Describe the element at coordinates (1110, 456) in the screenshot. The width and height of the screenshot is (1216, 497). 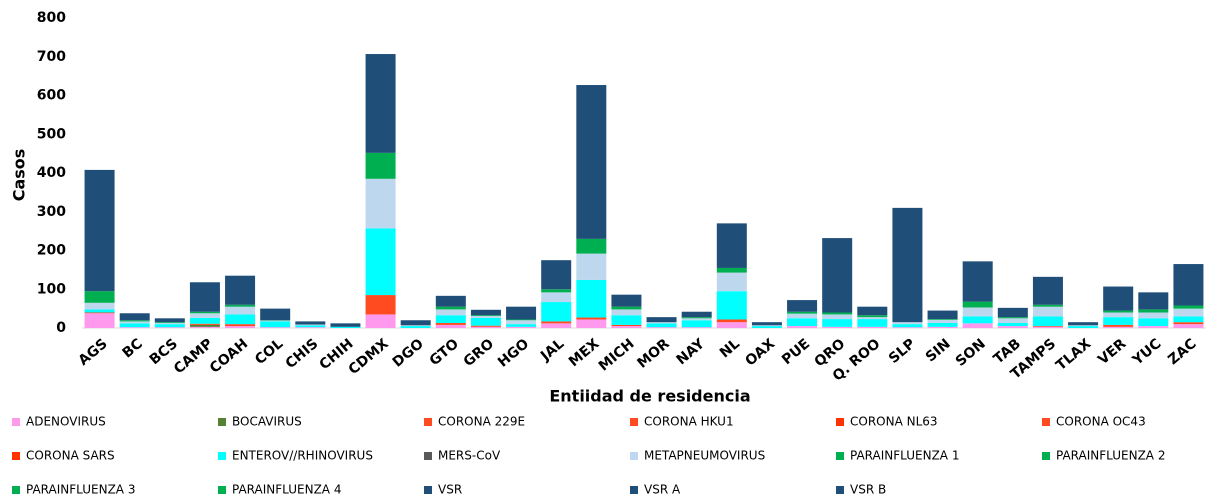
I see `legend-label: PARAINFLUENZA 2` at that location.